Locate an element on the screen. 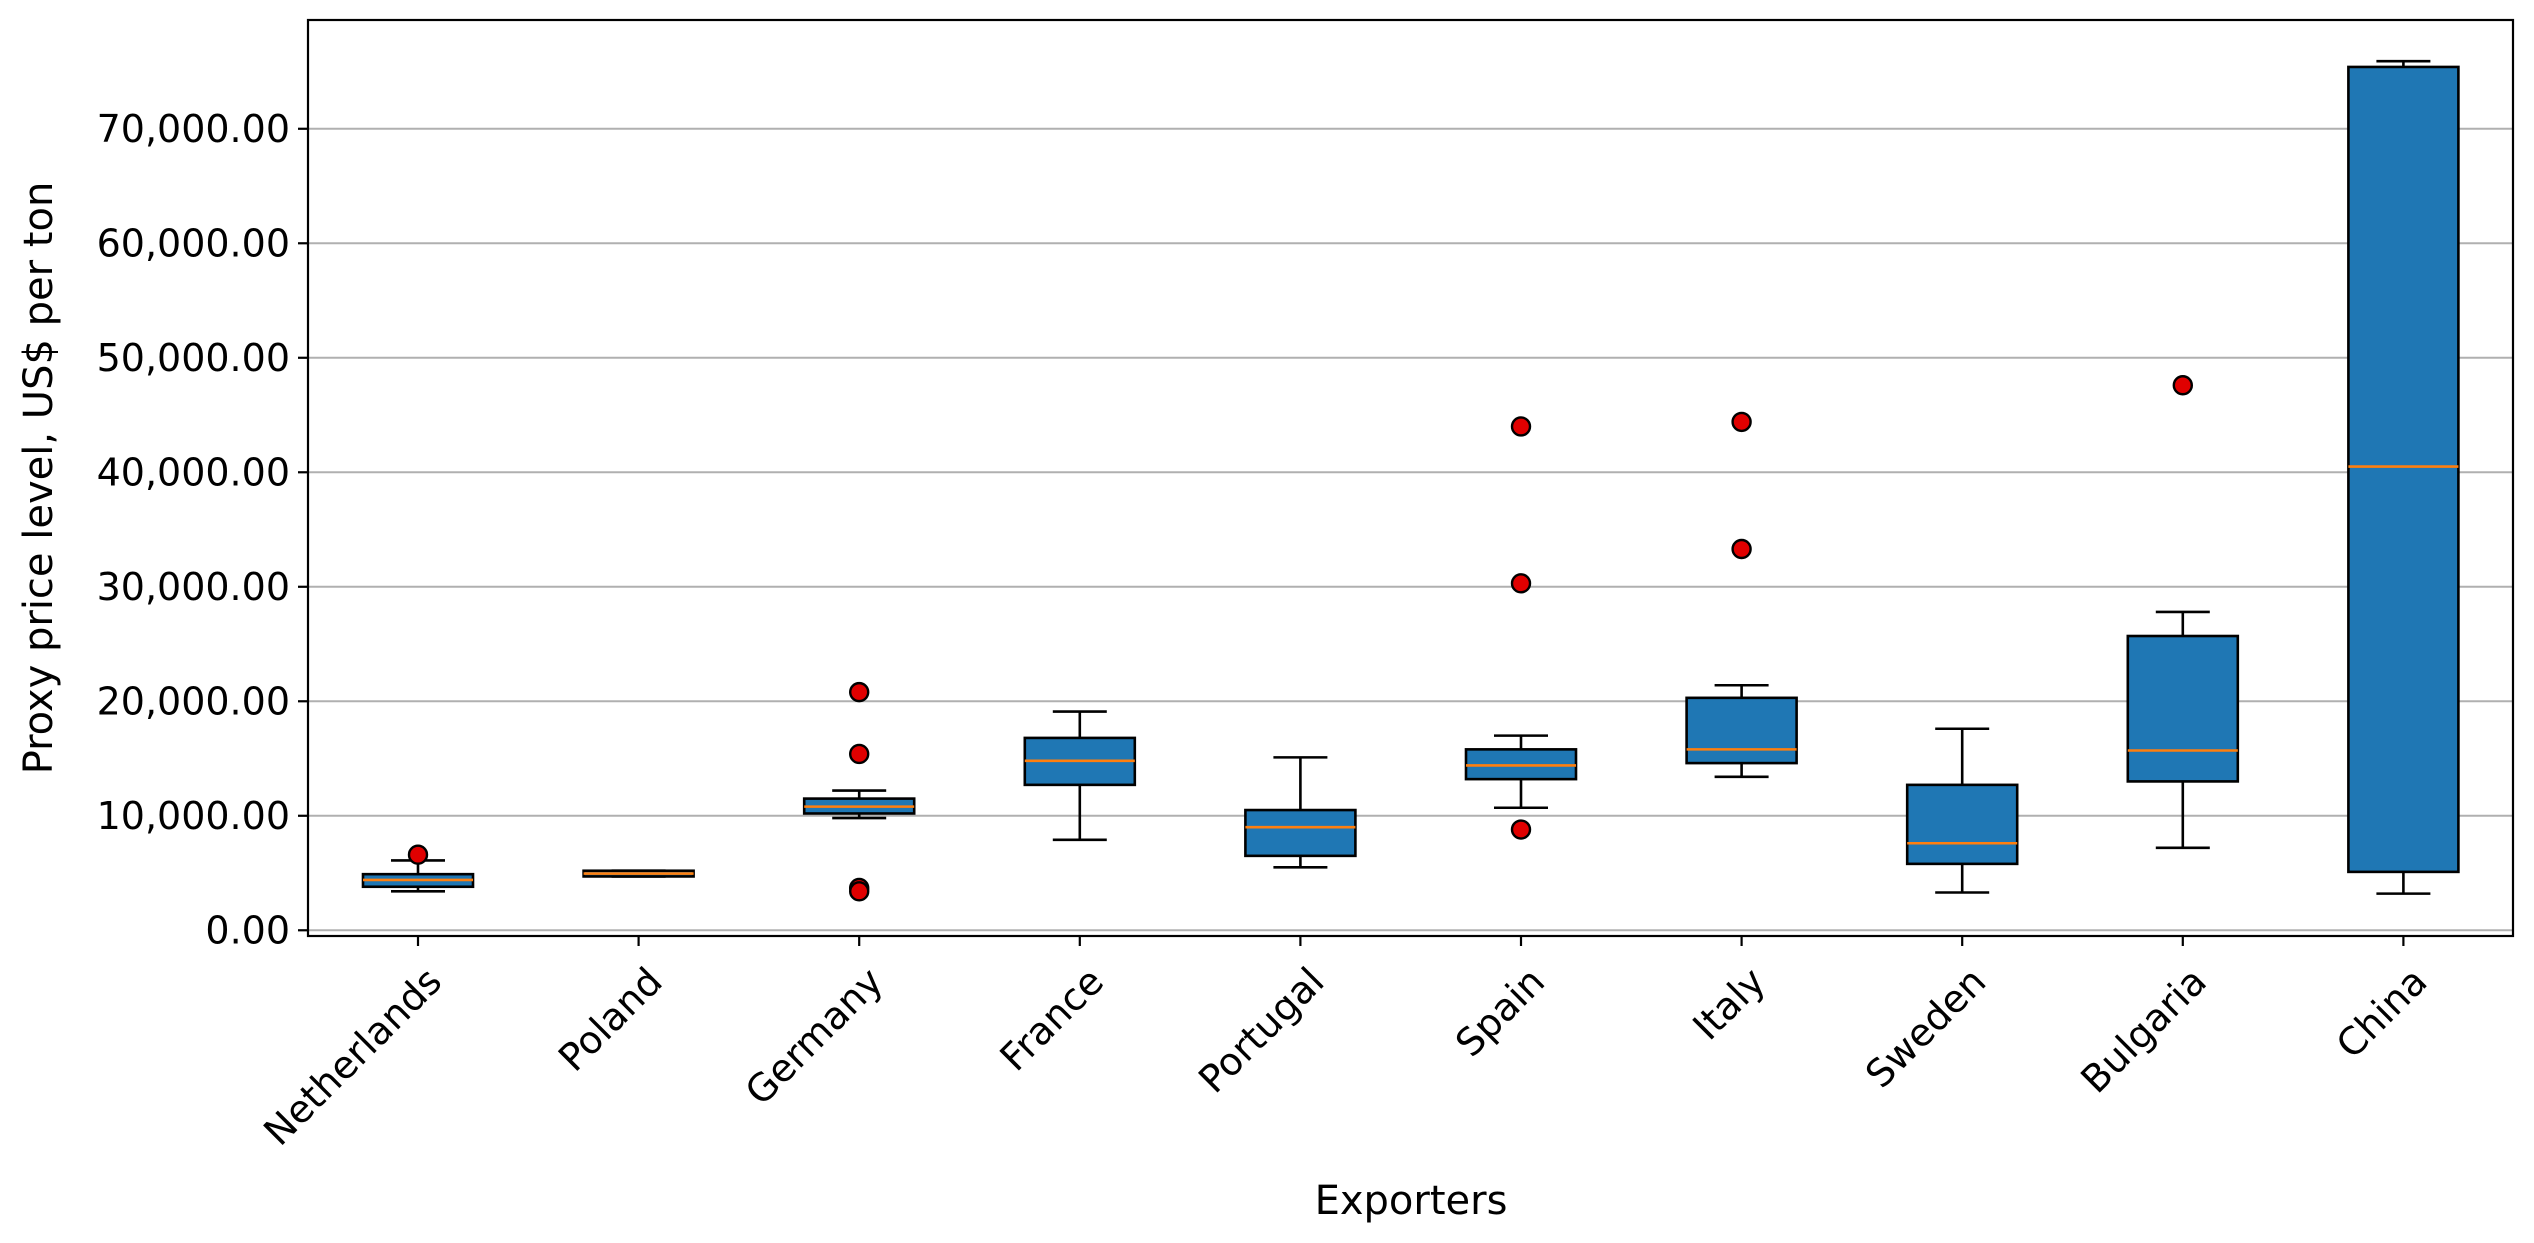 The width and height of the screenshot is (2534, 1243). box-netherlands is located at coordinates (418, 868).